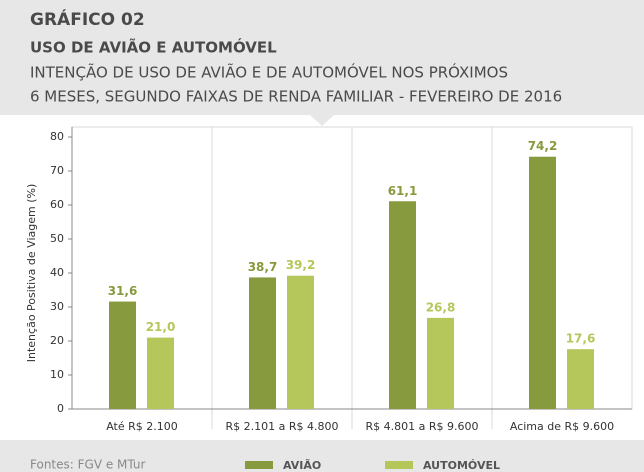 This screenshot has width=644, height=472. I want to click on chart-subtitle: USO DE AVIÃO E AUTOMÓVEL, so click(153, 47).